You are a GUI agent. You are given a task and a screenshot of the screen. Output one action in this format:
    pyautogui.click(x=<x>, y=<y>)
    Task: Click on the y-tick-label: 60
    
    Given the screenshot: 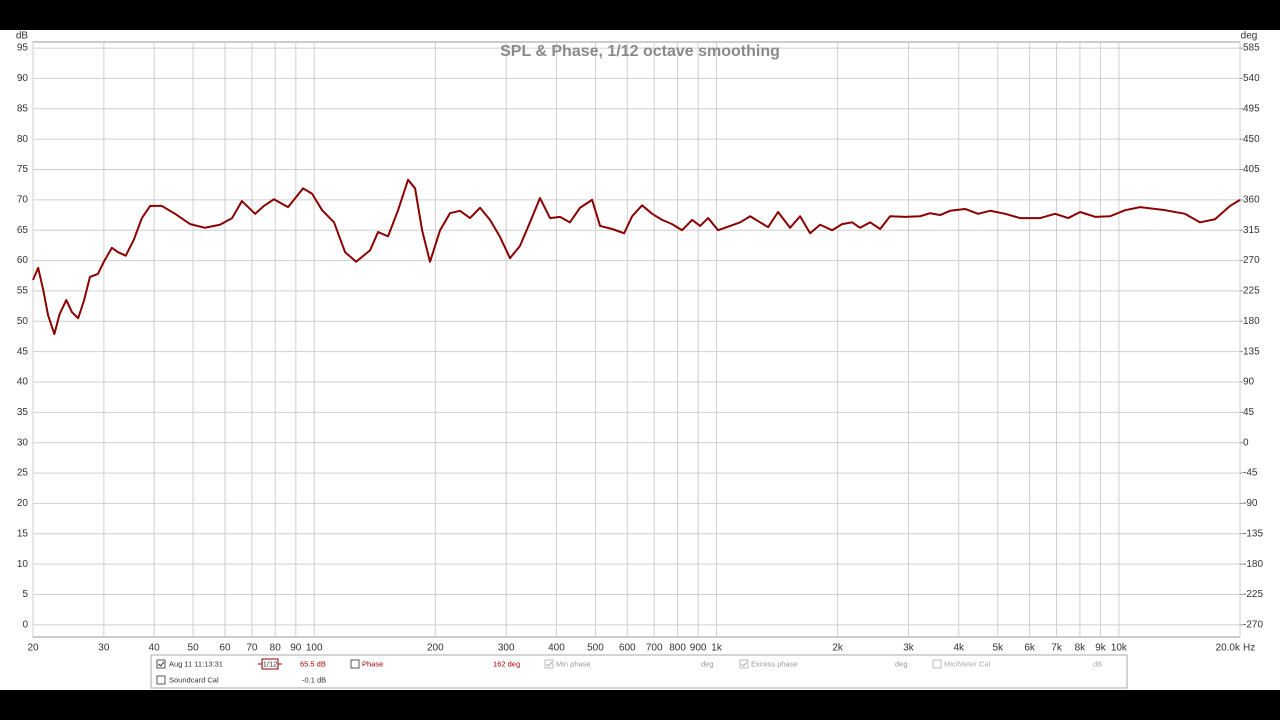 What is the action you would take?
    pyautogui.click(x=23, y=260)
    